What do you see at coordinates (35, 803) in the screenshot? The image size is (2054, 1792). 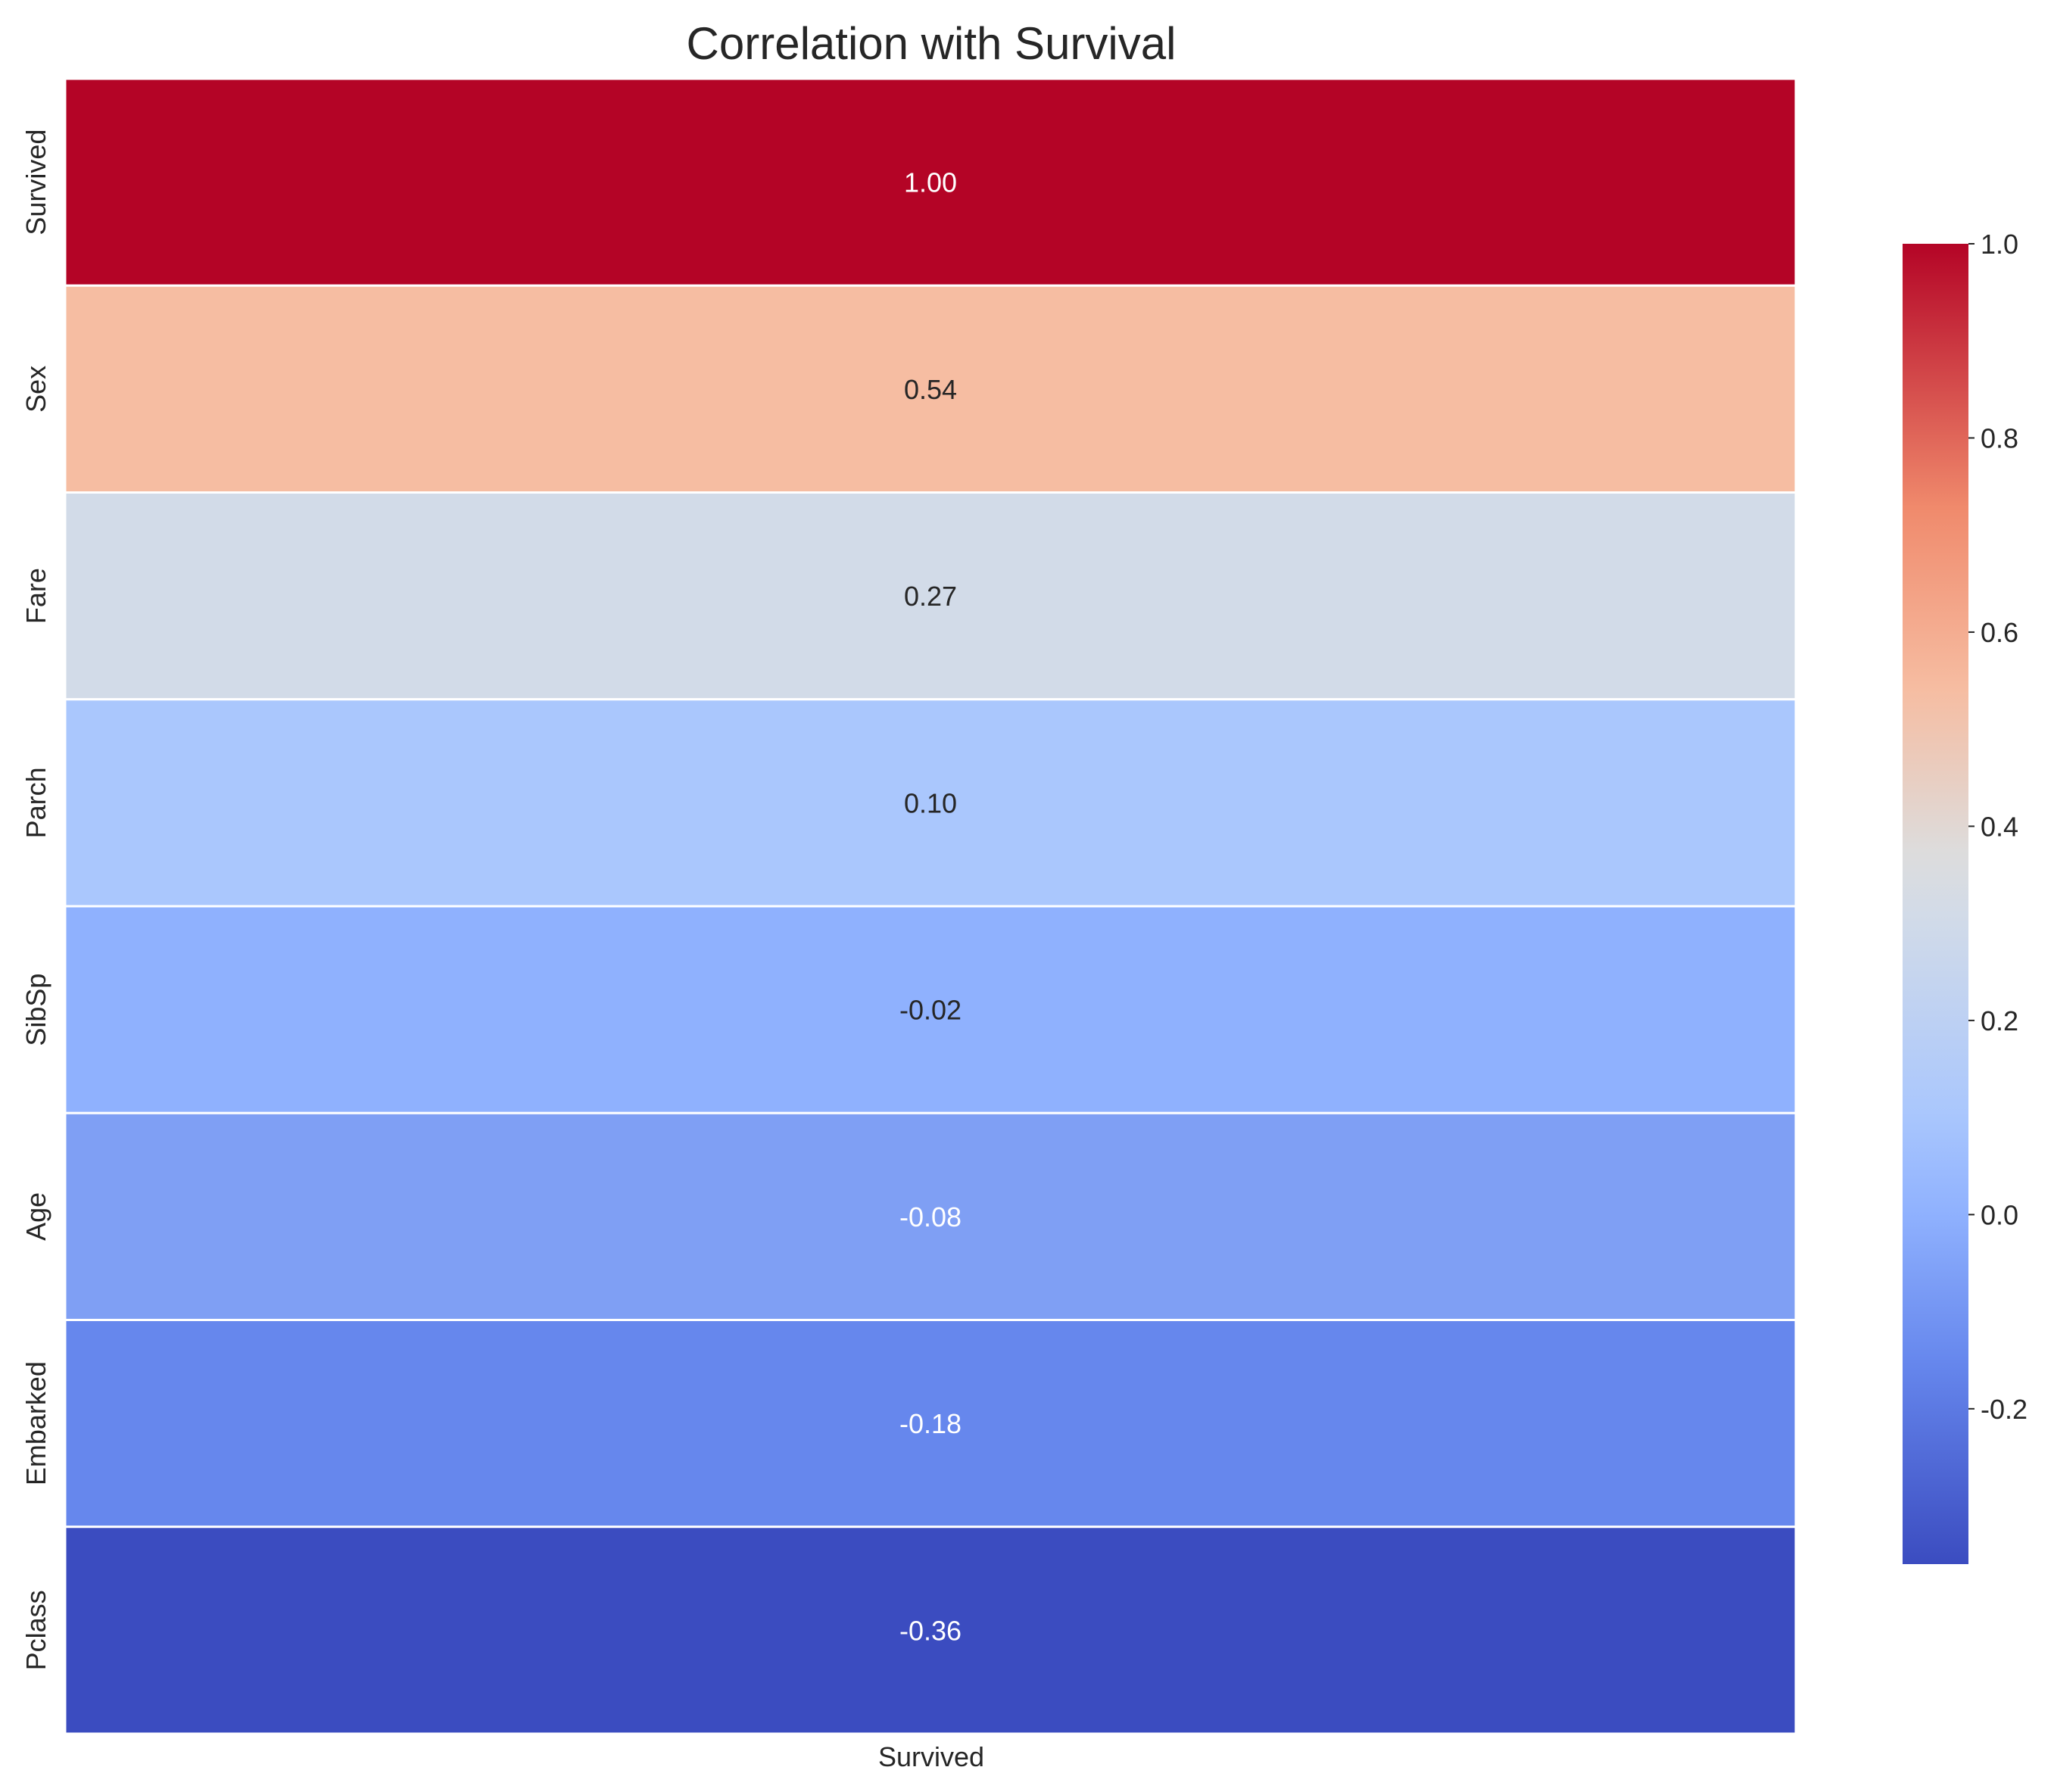 I see `row-label-parch: Parch` at bounding box center [35, 803].